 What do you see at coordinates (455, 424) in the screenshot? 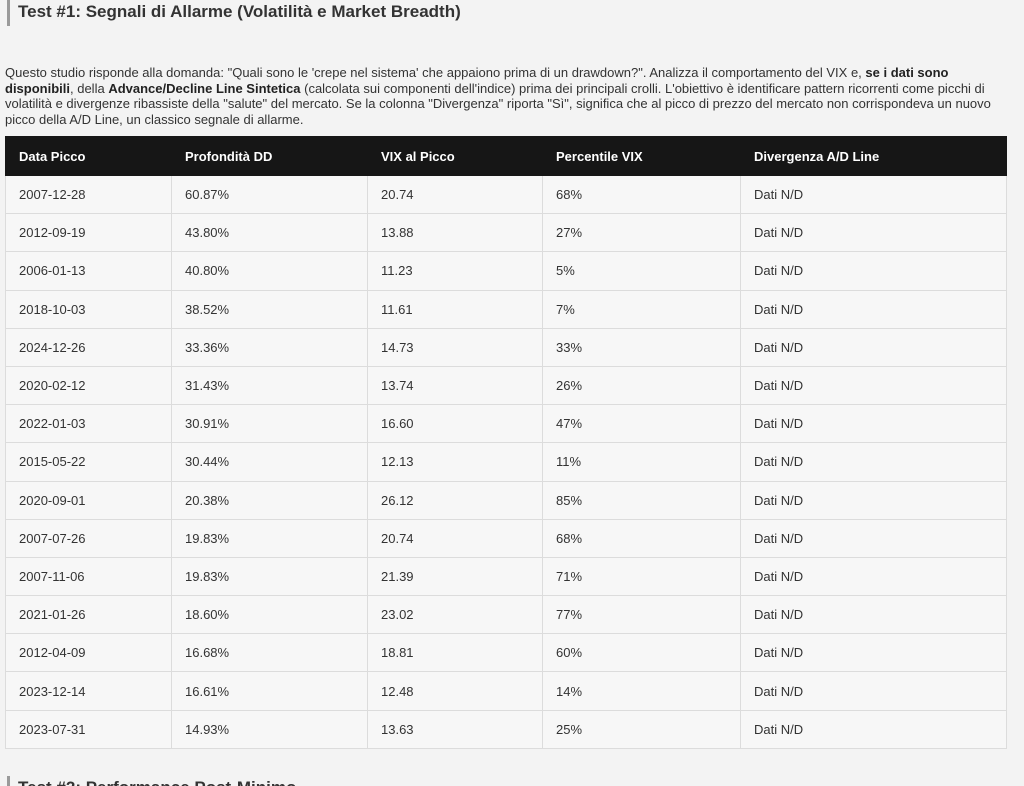
I see `cell-vix-al-picco: 16.60` at bounding box center [455, 424].